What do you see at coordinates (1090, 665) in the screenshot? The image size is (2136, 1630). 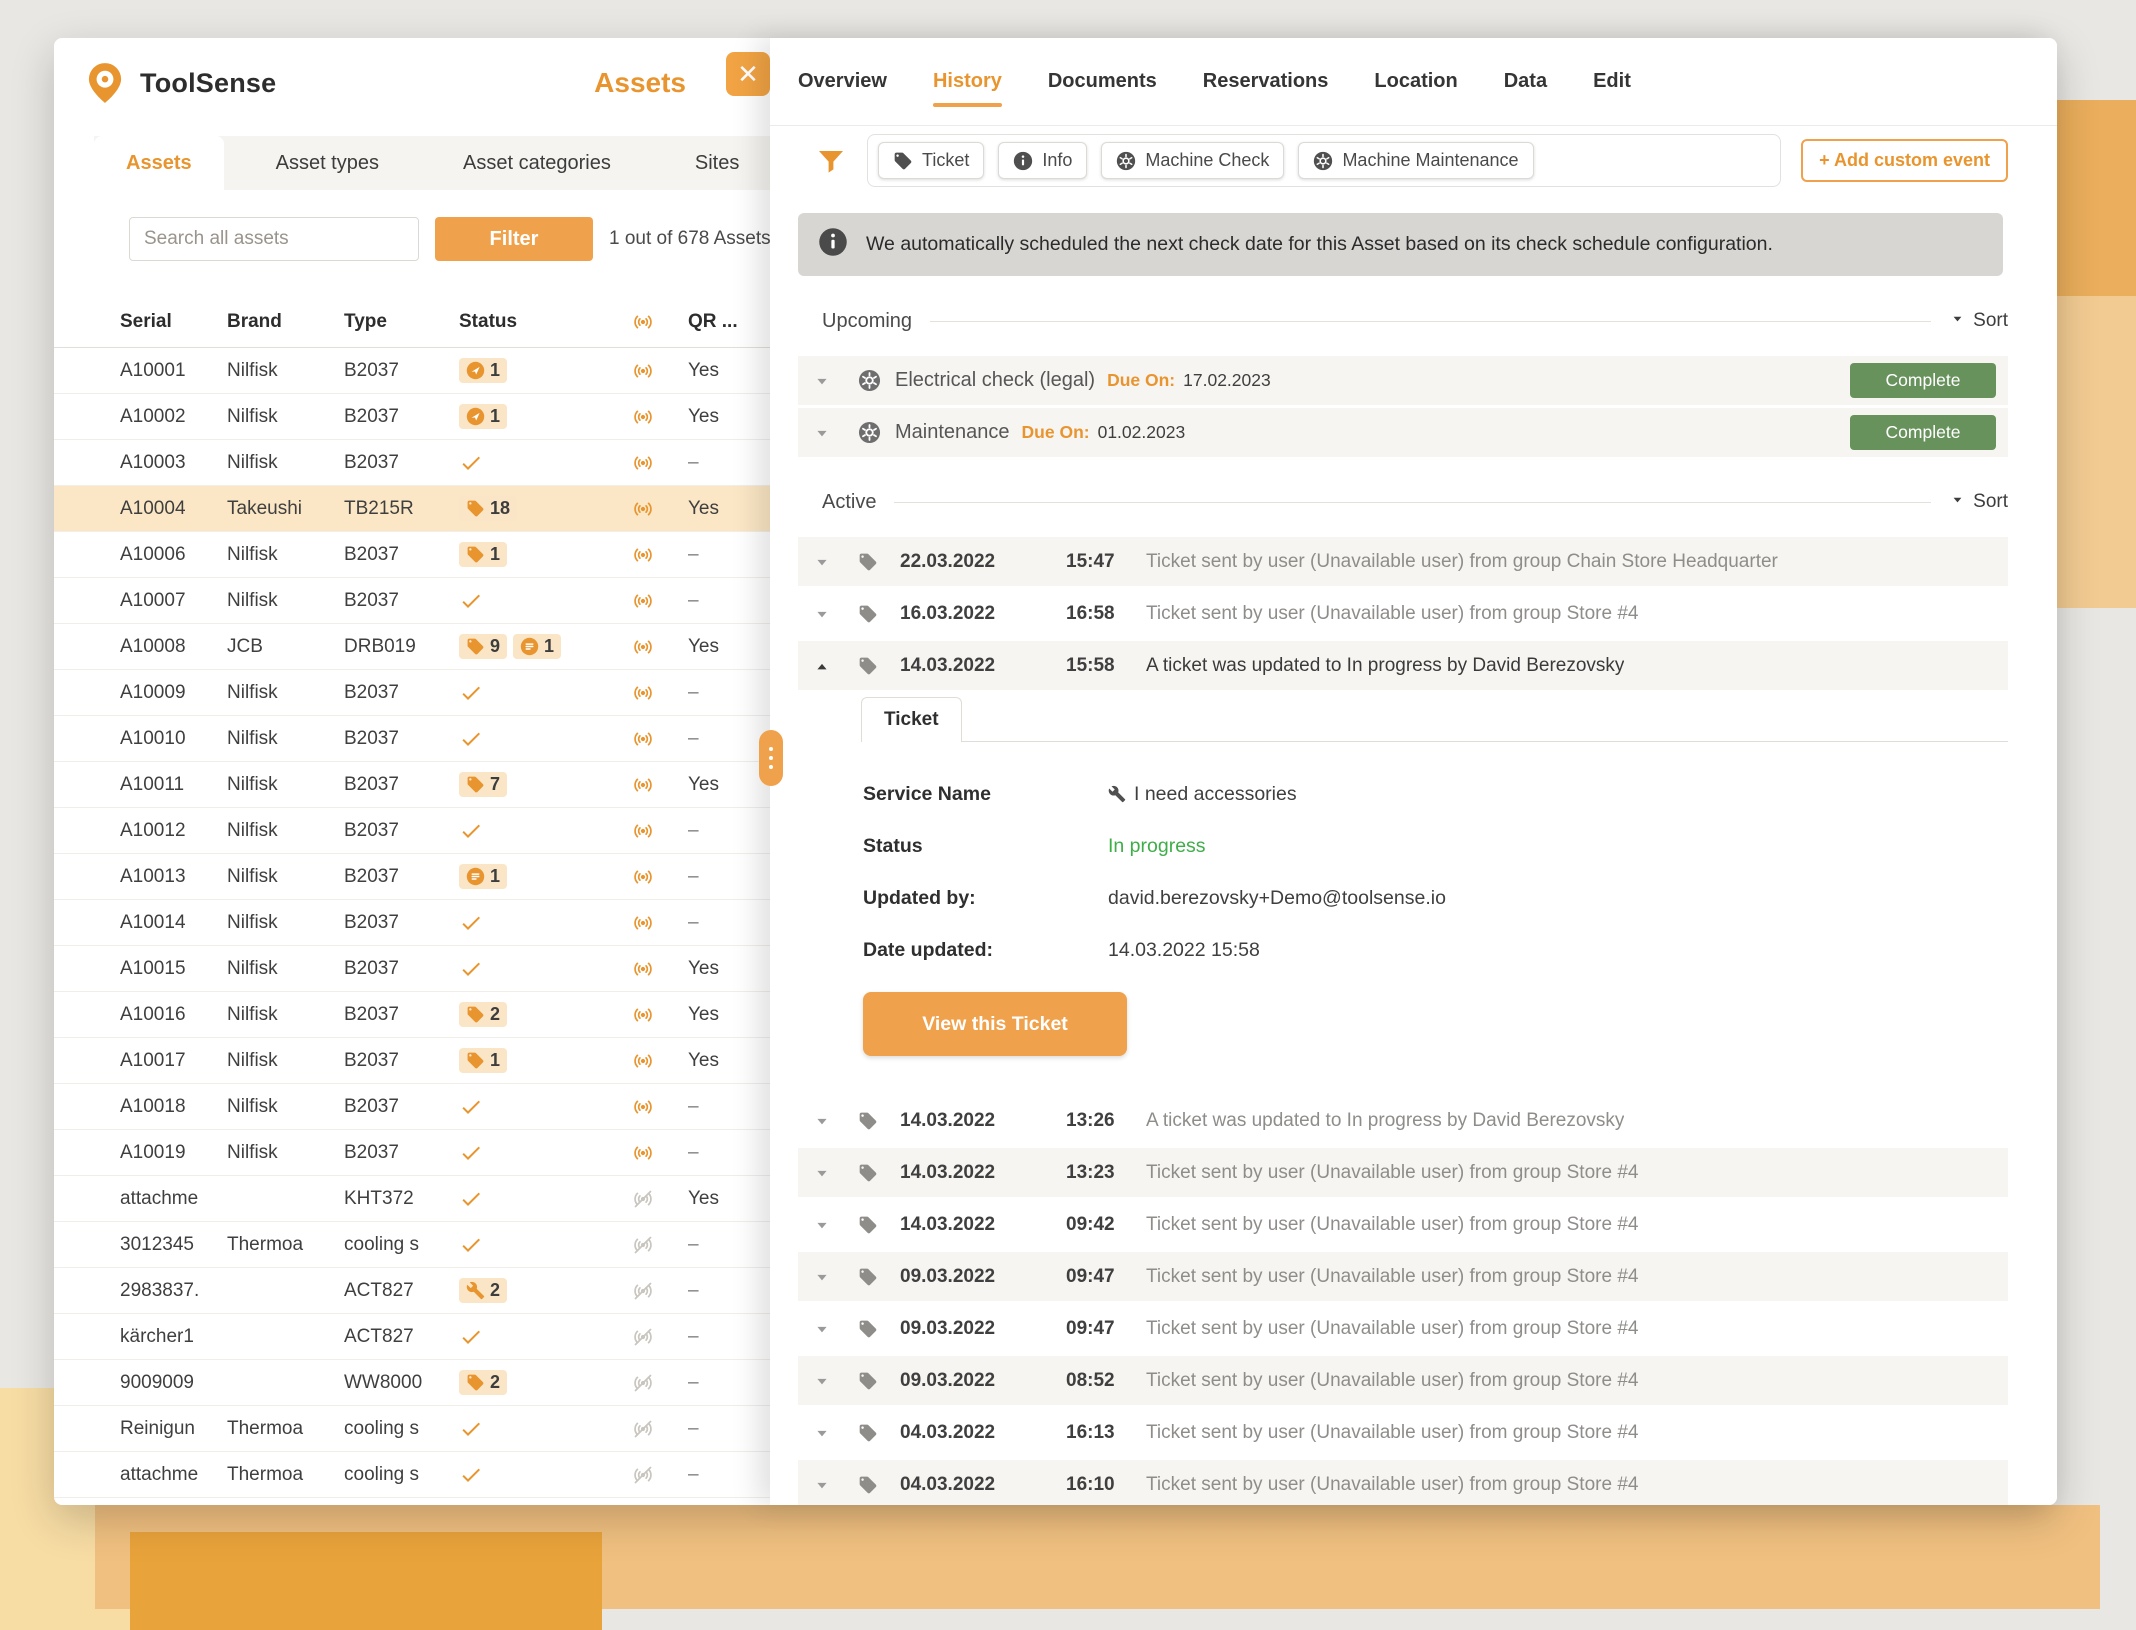 I see `event-time: 15:58` at bounding box center [1090, 665].